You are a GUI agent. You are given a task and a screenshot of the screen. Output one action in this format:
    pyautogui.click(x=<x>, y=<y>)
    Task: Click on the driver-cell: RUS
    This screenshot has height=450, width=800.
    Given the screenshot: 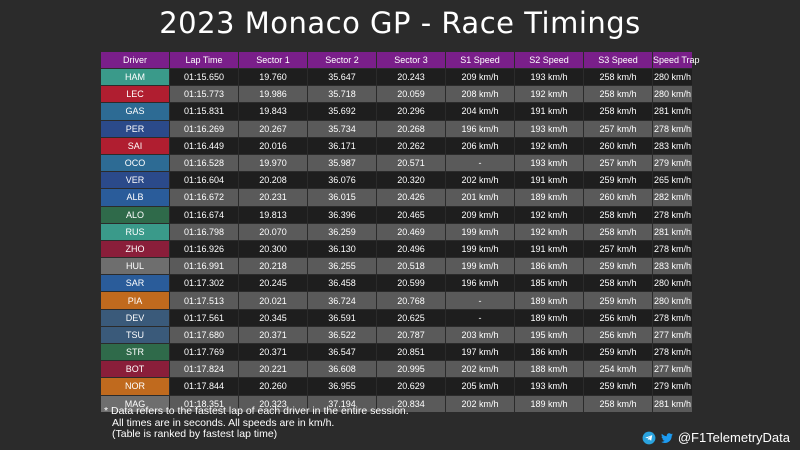 What is the action you would take?
    pyautogui.click(x=135, y=231)
    